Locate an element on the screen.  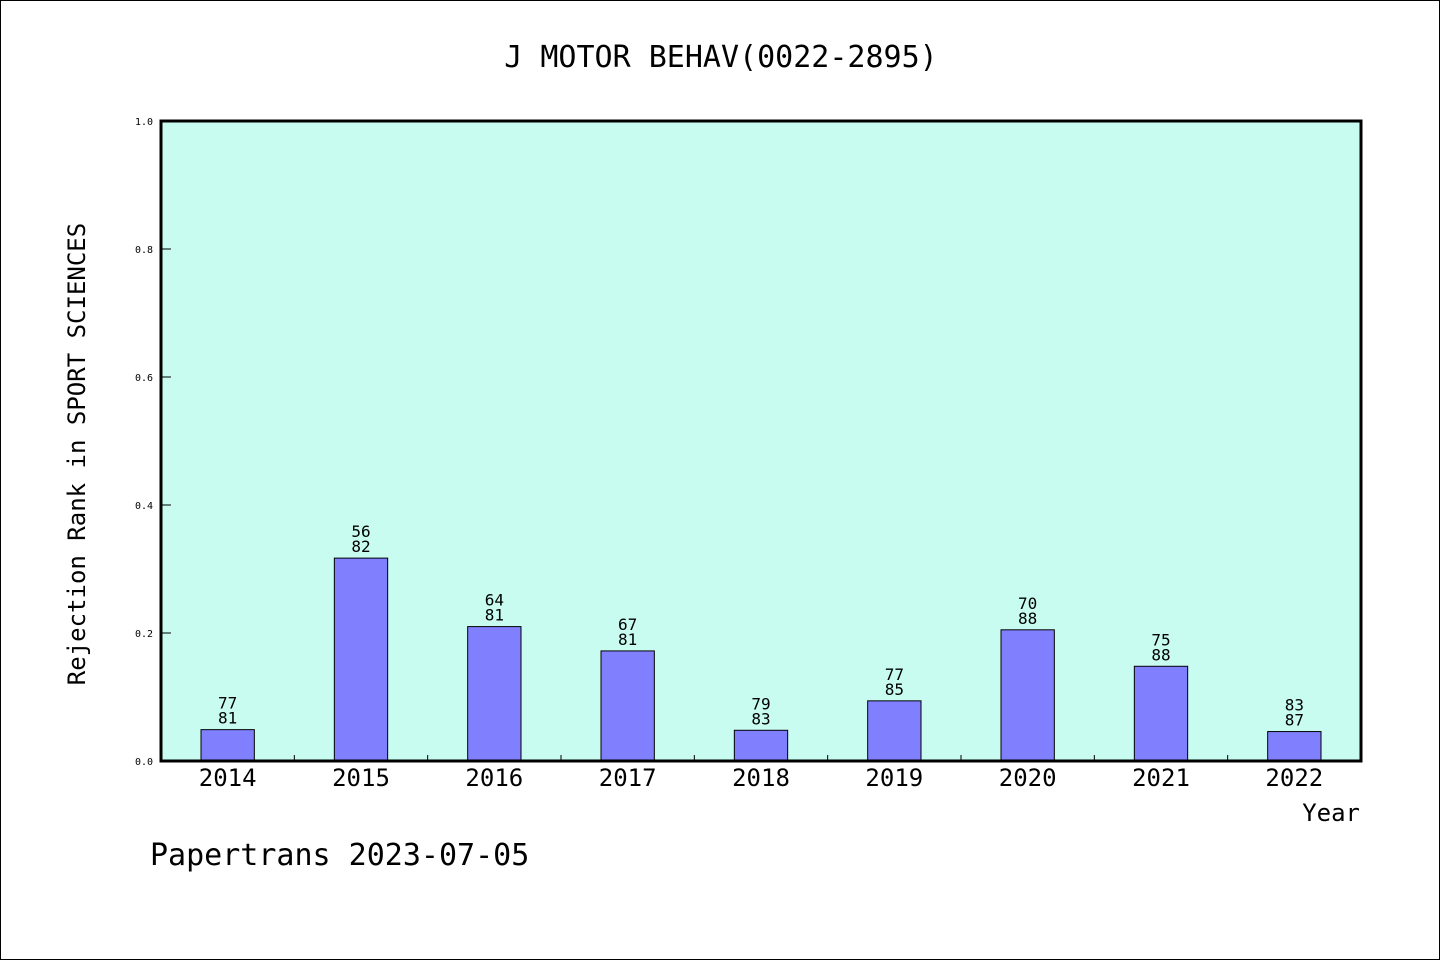
bar-label-bottom: 82 is located at coordinates (360, 546).